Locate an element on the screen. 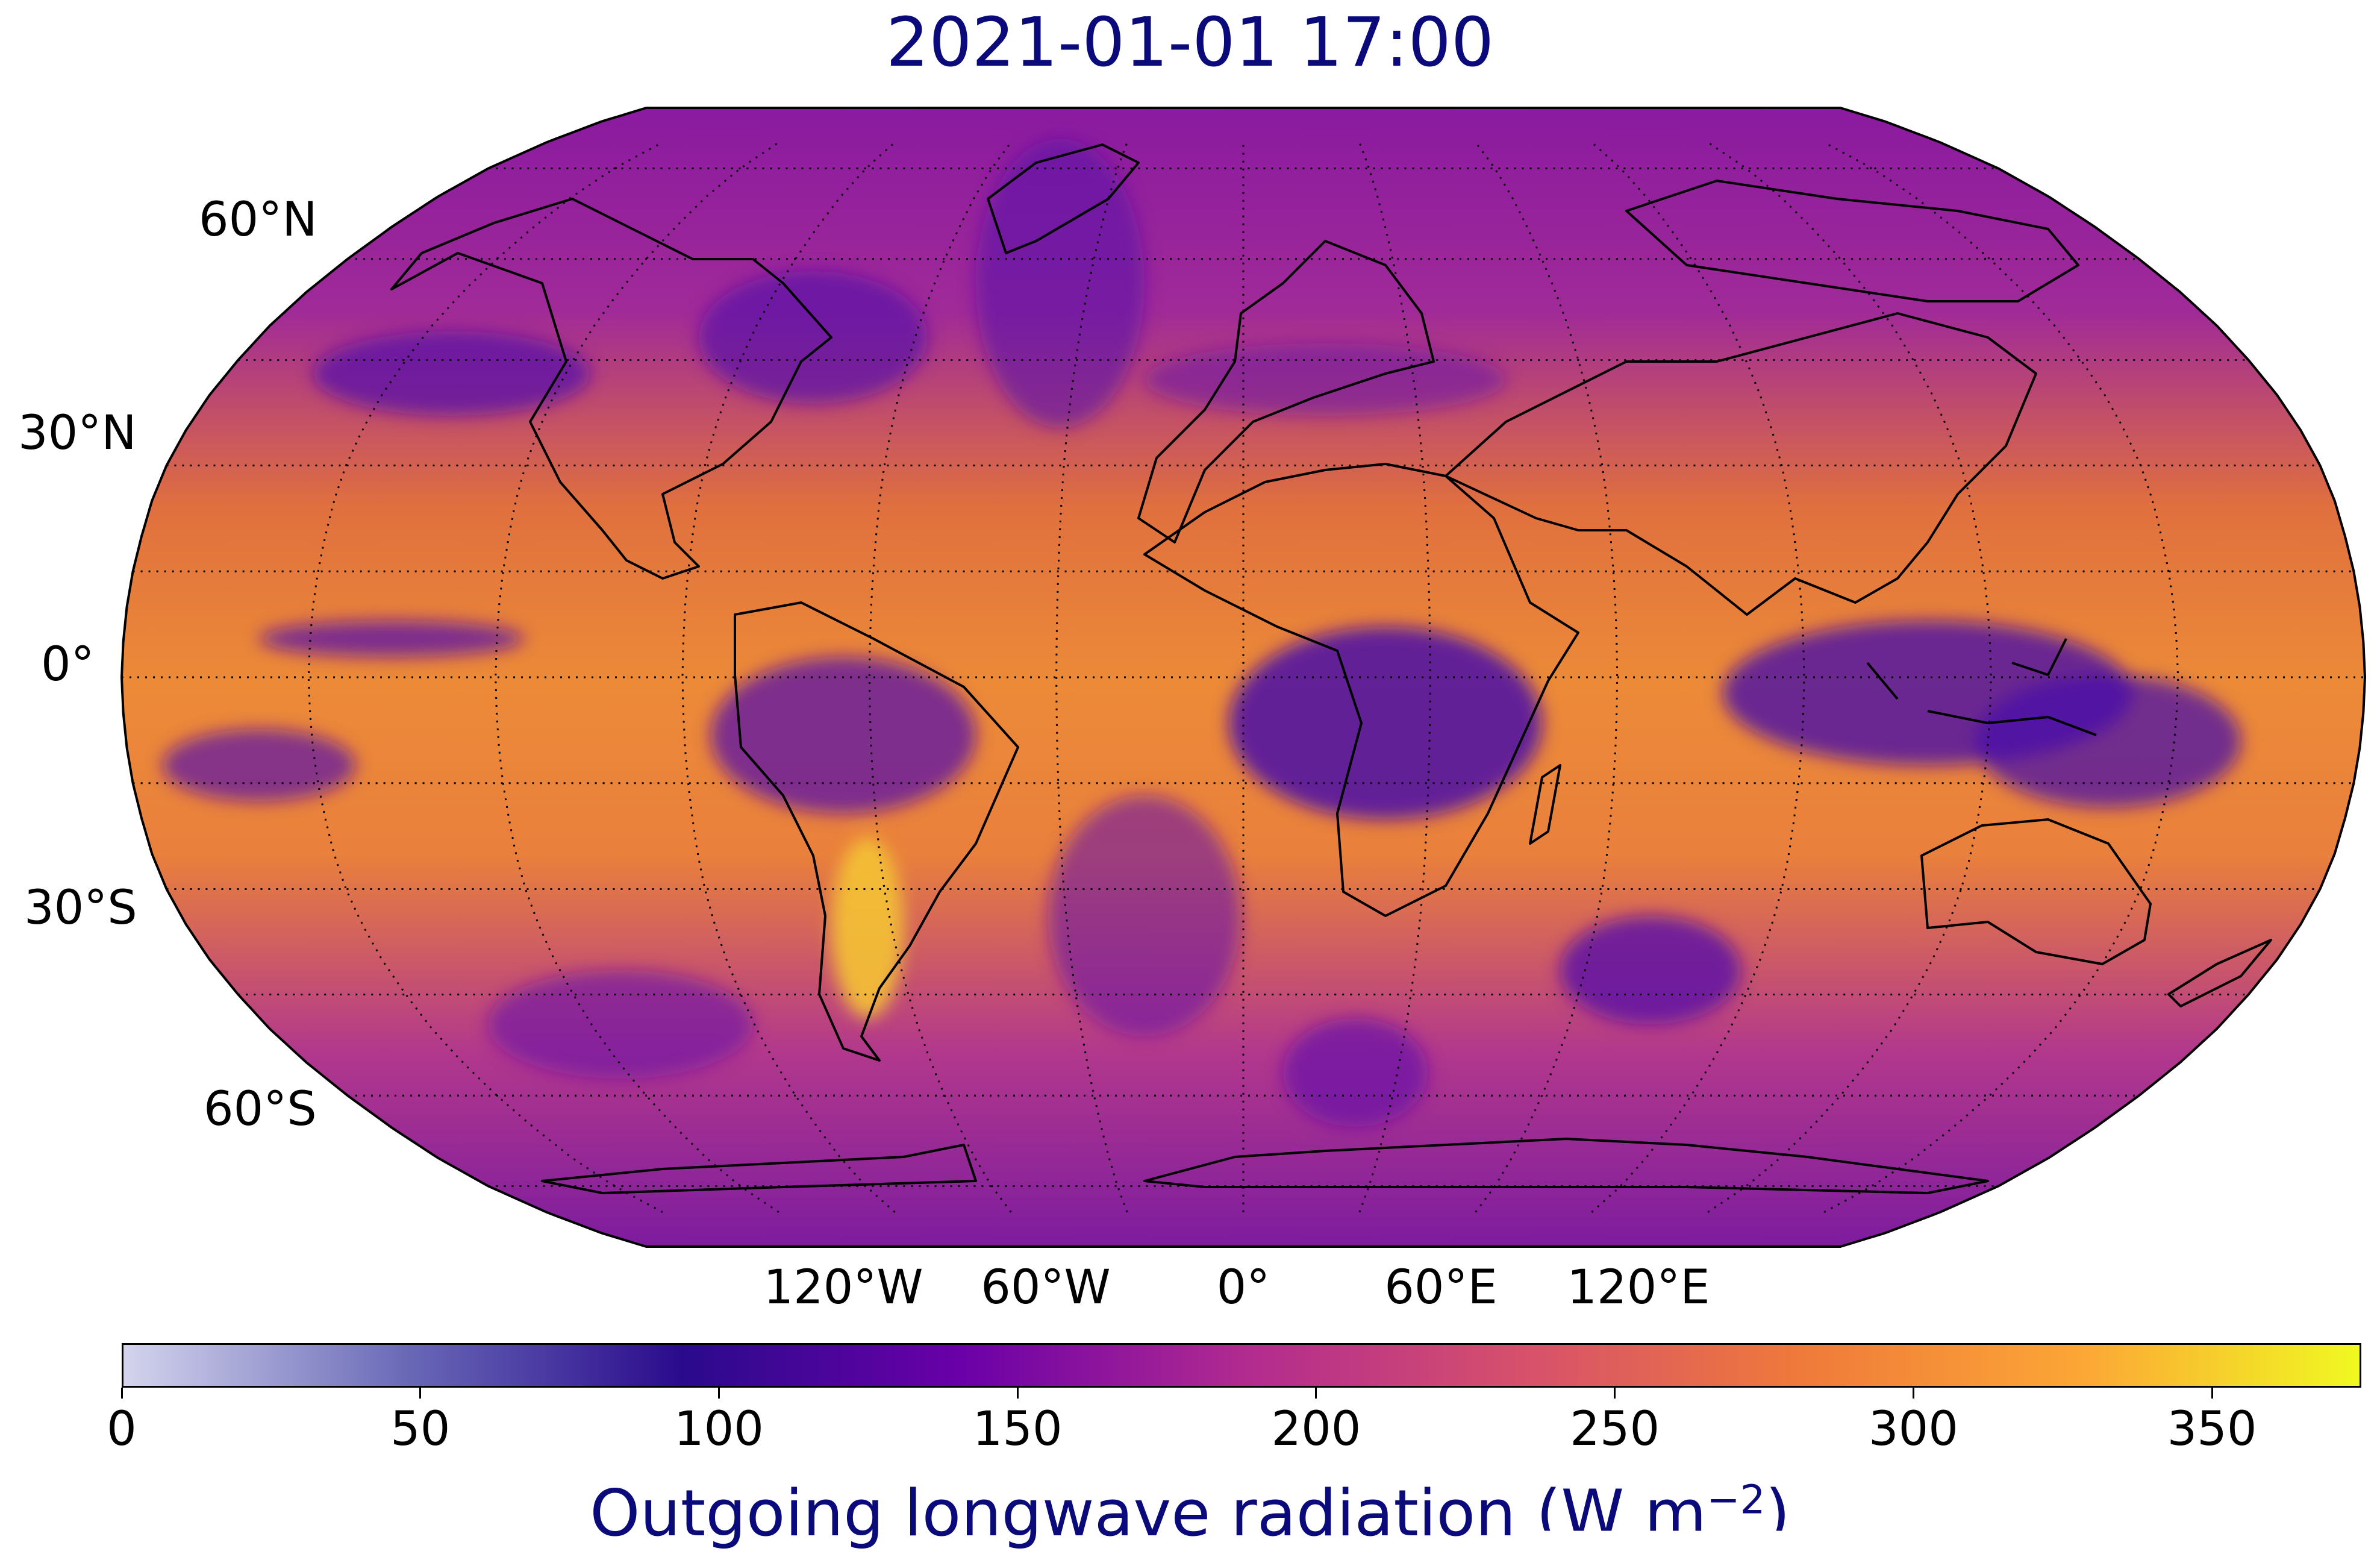  lat-label-60s: 60°S is located at coordinates (260, 1109).